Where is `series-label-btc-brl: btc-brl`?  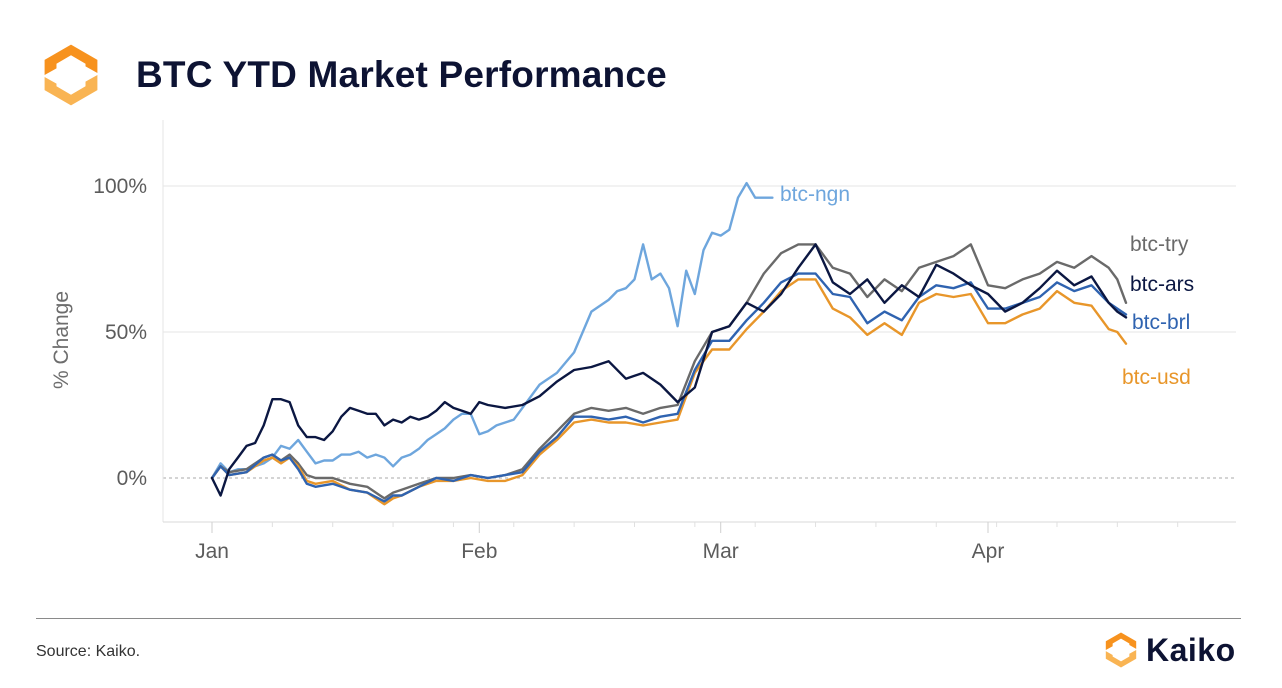
series-label-btc-brl: btc-brl is located at coordinates (1161, 322).